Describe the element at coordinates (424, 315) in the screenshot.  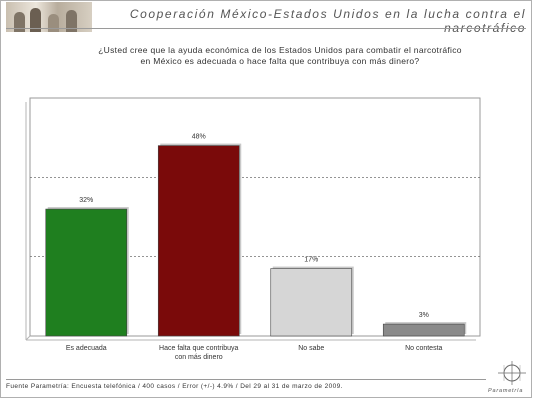
I see `bar-value-label: 3%` at that location.